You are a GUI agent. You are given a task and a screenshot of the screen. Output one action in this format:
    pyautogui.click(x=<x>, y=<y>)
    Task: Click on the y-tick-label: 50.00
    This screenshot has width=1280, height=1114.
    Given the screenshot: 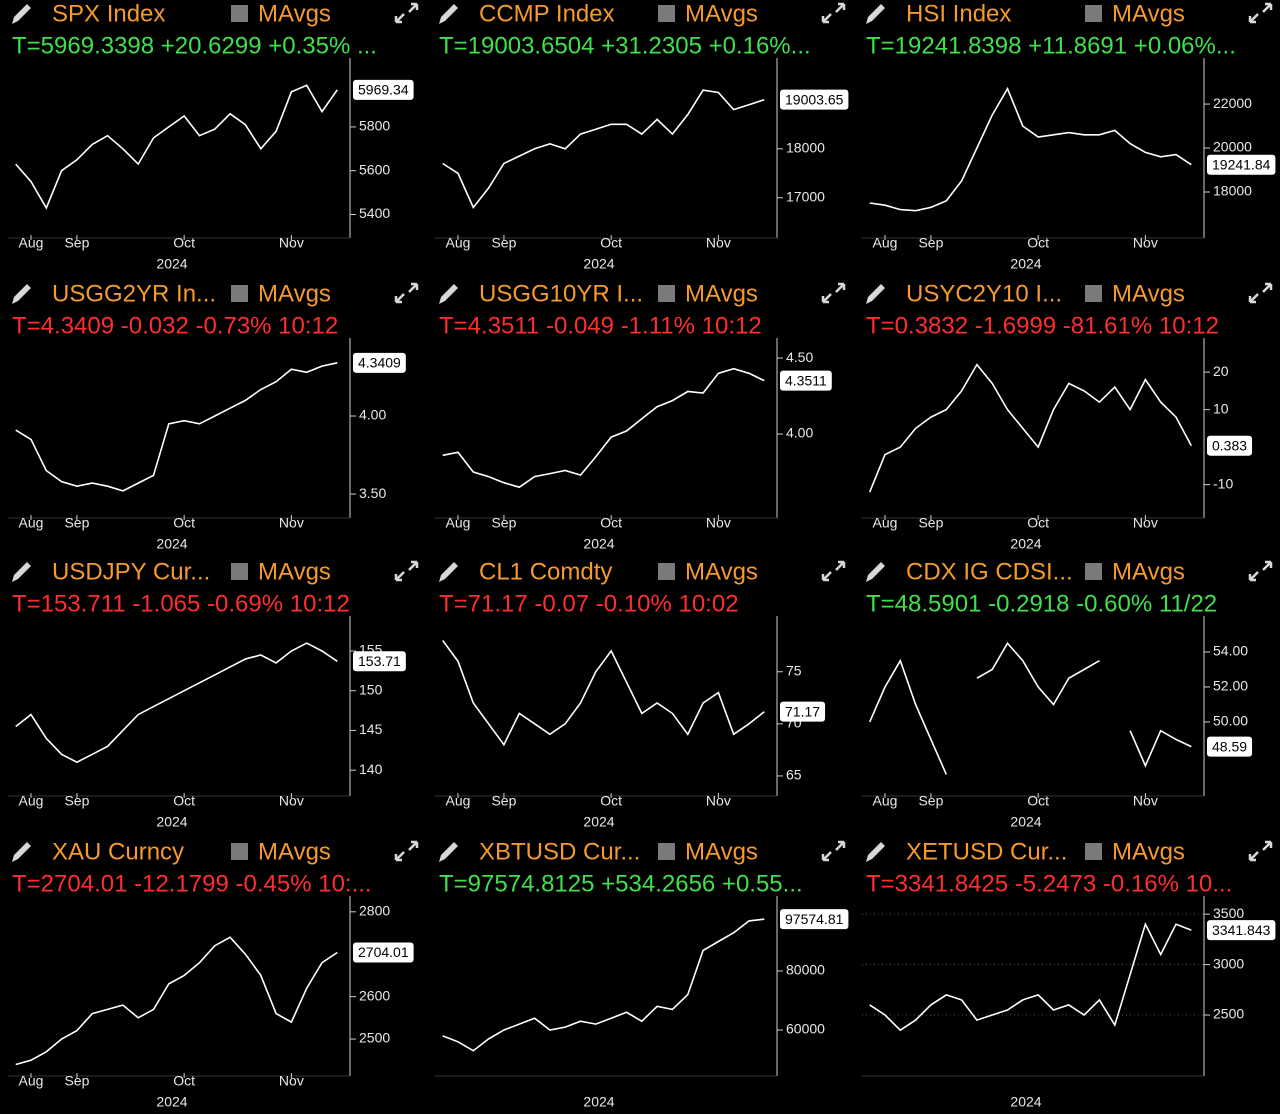 What is the action you would take?
    pyautogui.click(x=1230, y=721)
    